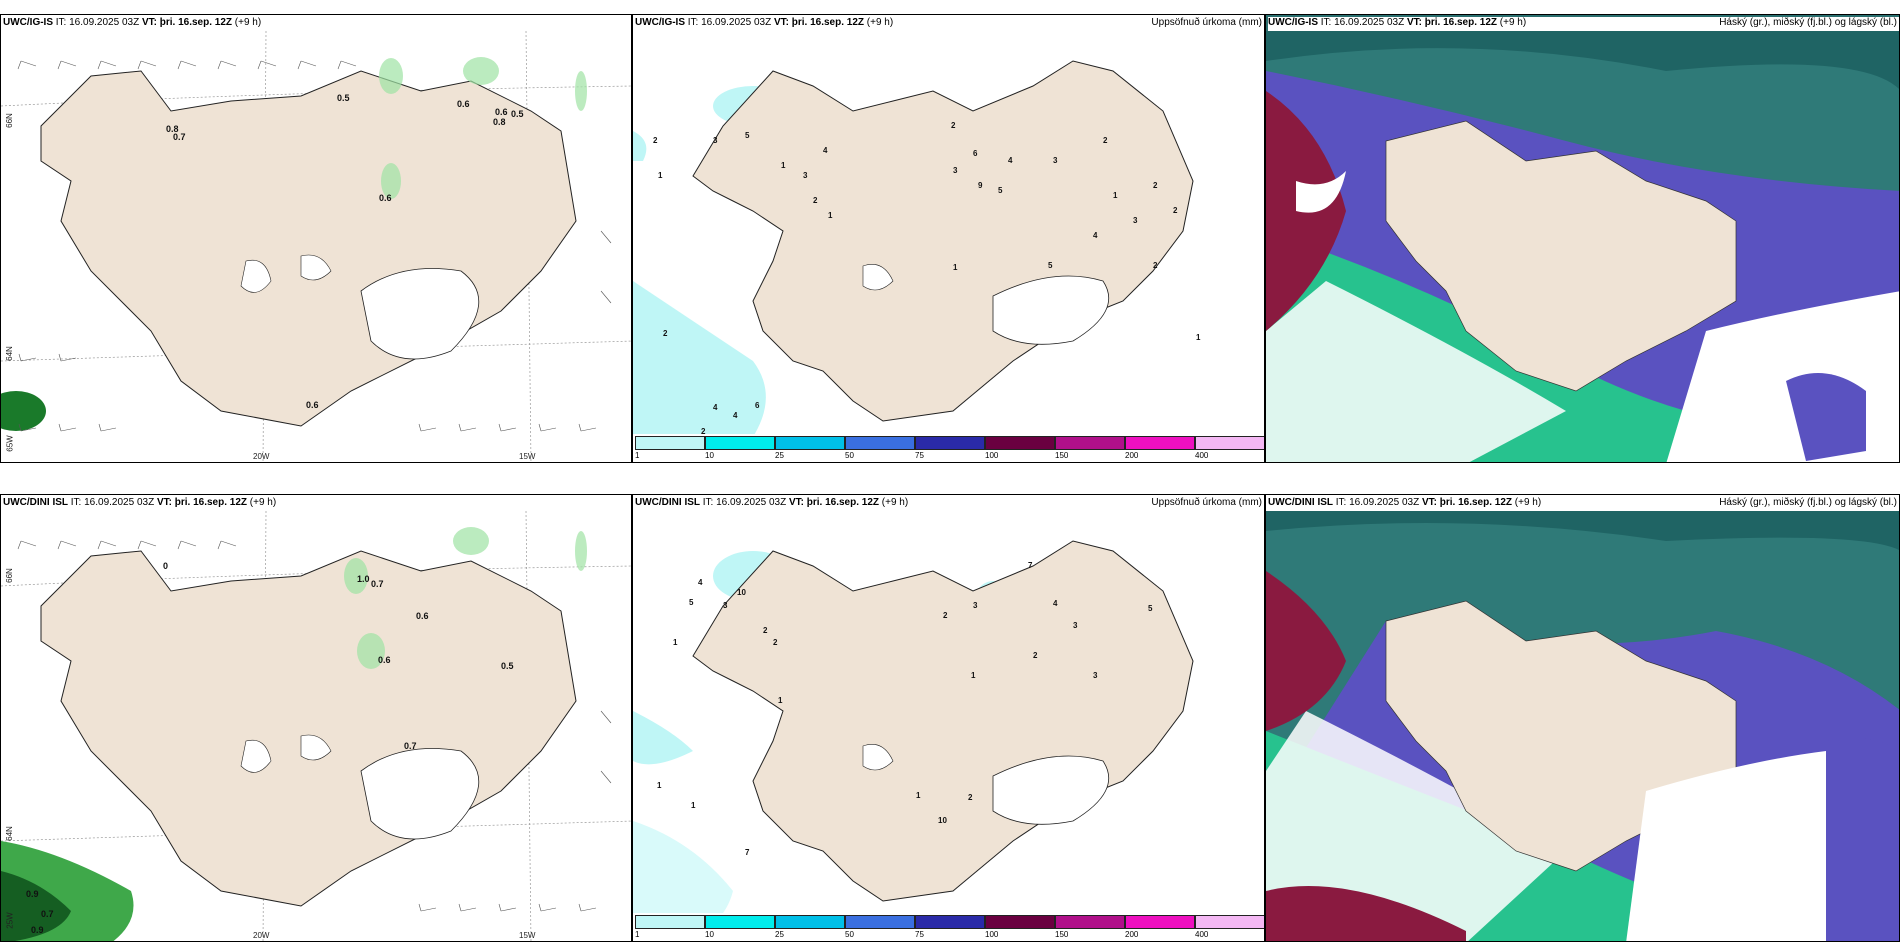  Describe the element at coordinates (363, 579) in the screenshot. I see `wind-label: 1.0` at that location.